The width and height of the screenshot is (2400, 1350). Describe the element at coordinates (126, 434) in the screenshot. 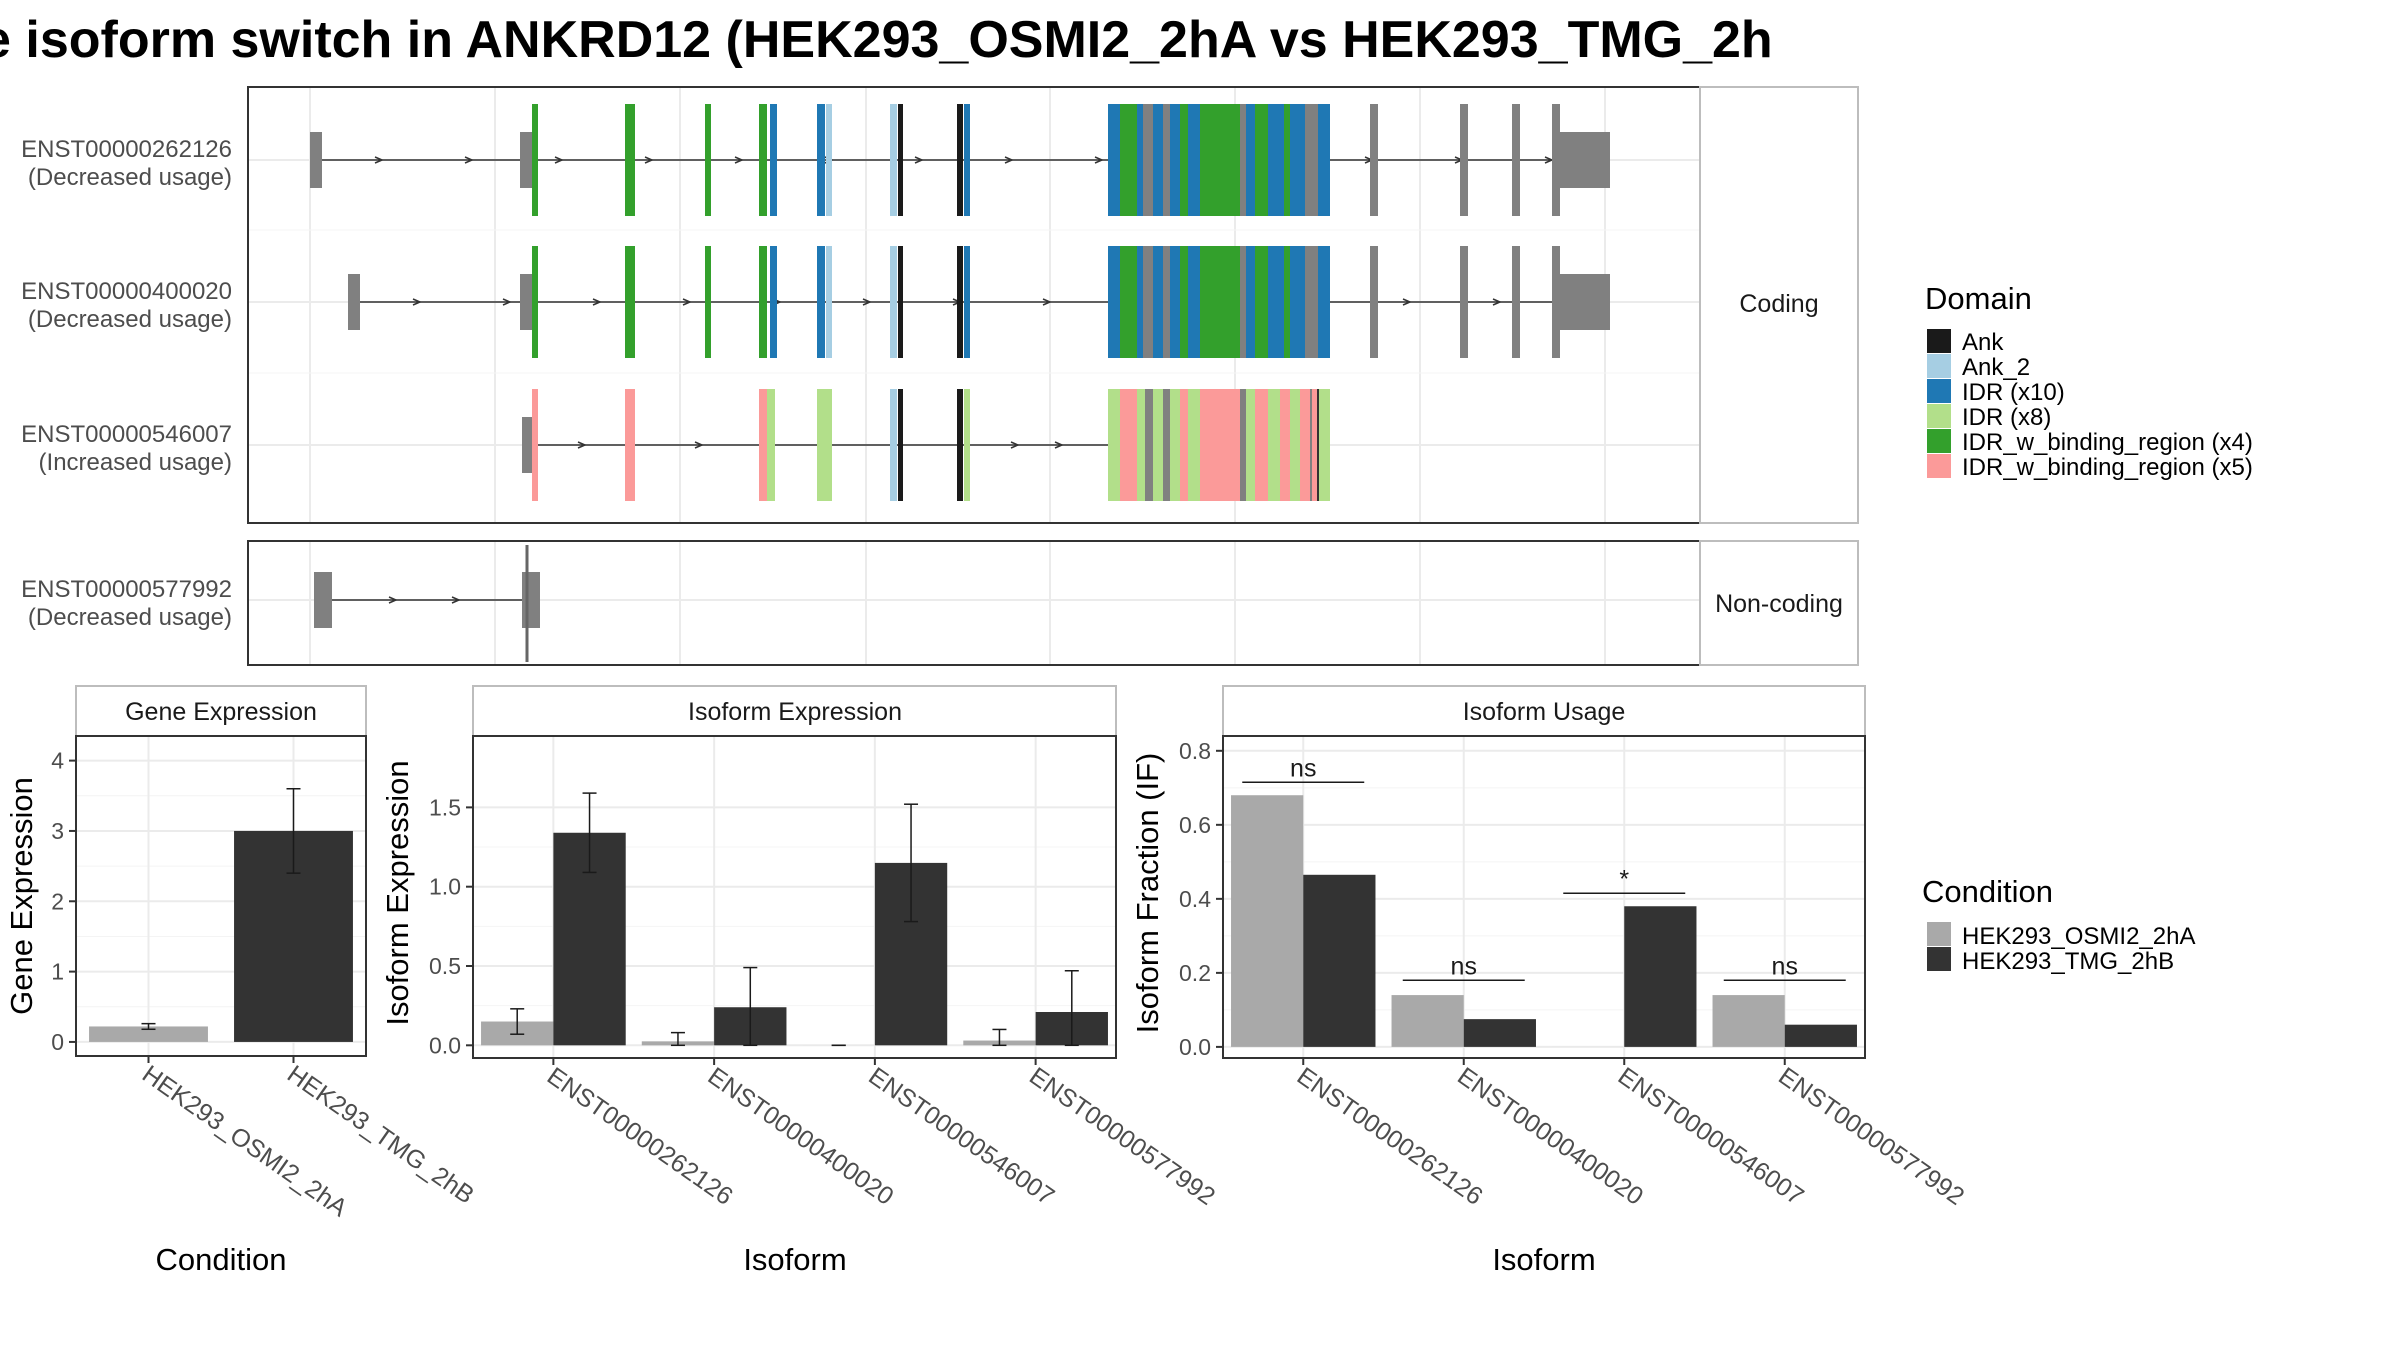

I see `transcript-label-3: ENST00000546007` at that location.